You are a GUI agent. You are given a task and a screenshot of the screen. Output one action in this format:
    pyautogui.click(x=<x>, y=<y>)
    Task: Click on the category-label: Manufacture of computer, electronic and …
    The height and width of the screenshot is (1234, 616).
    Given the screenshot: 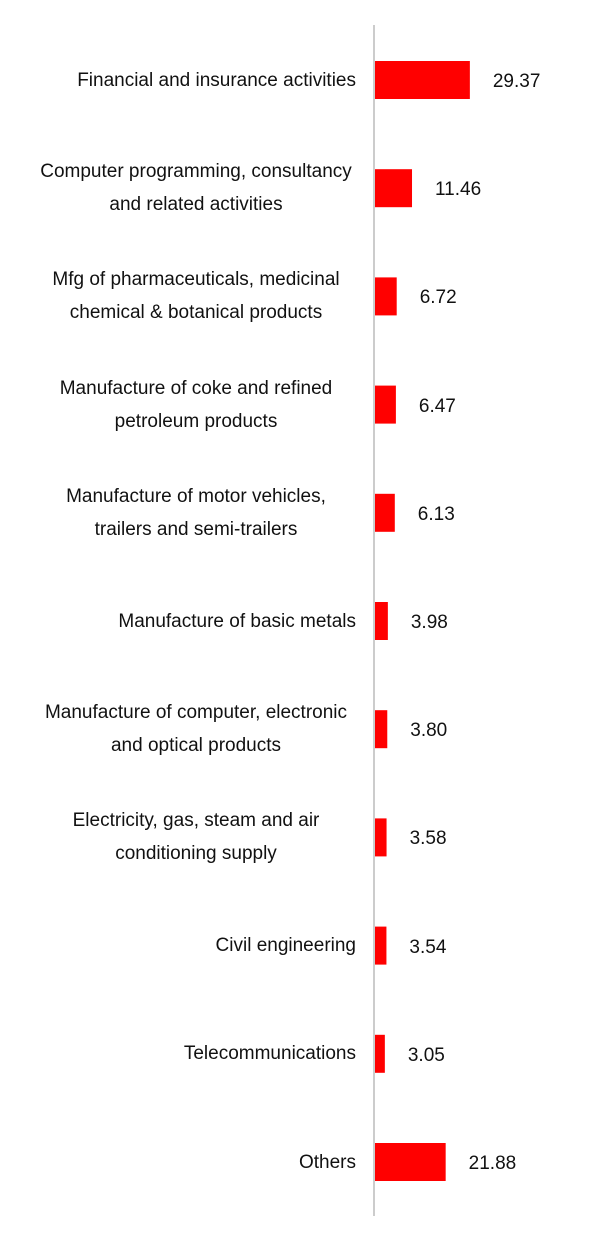 What is the action you would take?
    pyautogui.click(x=196, y=729)
    